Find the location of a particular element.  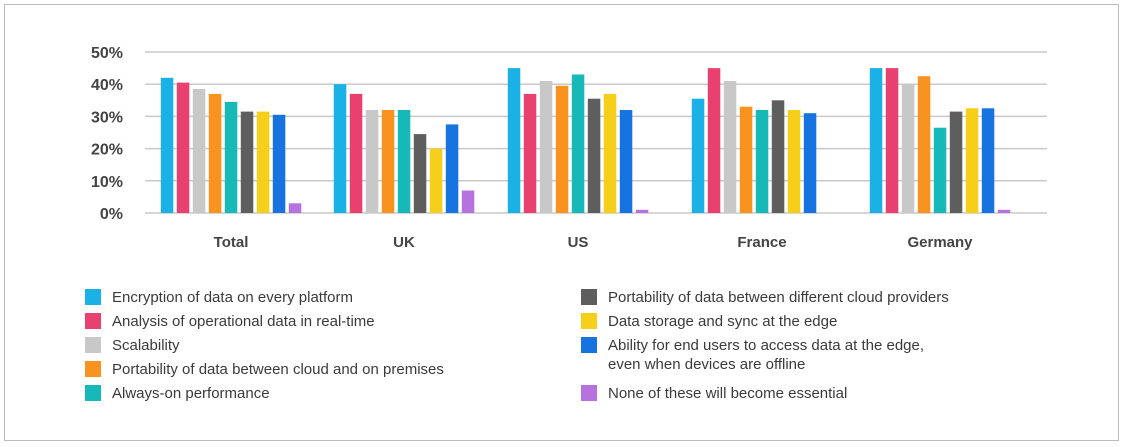

y-tick-label: 20% is located at coordinates (107, 150).